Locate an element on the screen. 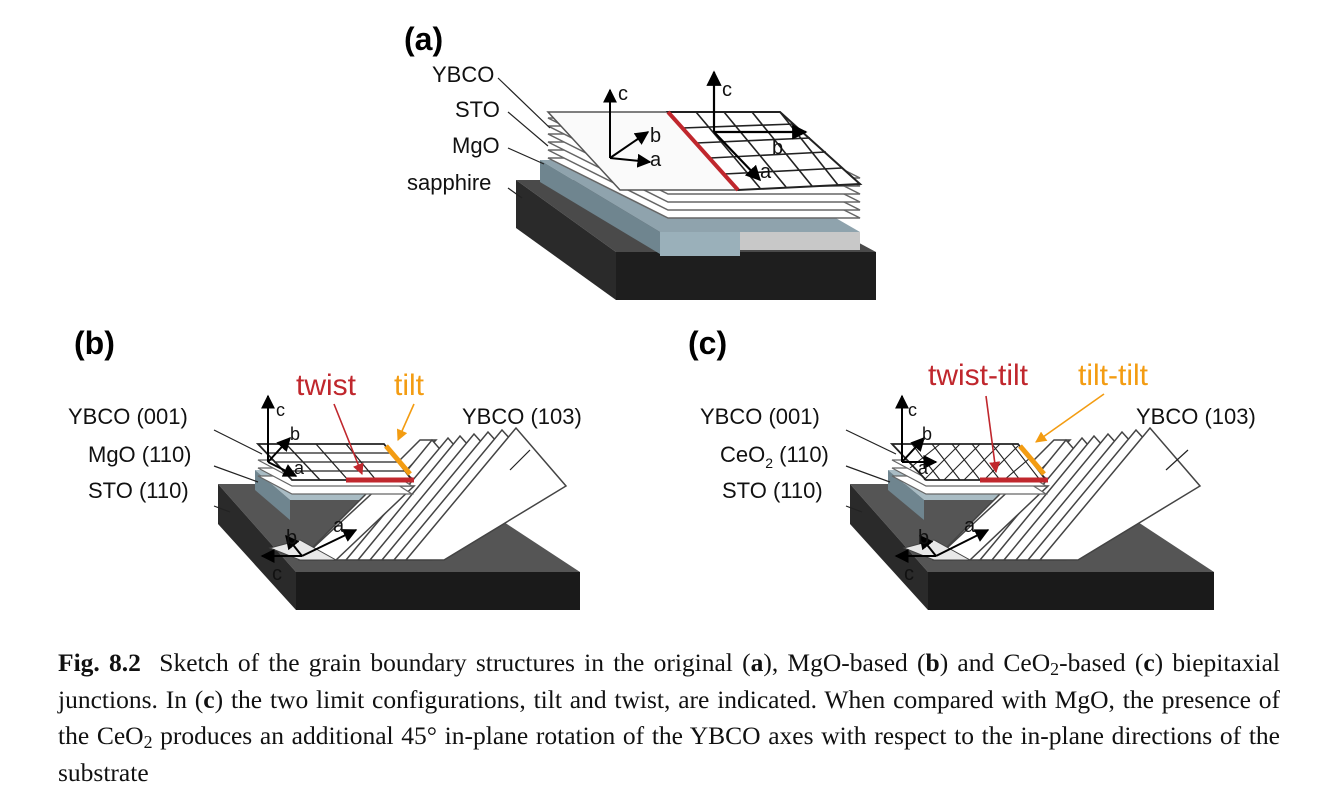  panel-a: (a) is located at coordinates (640, 160).